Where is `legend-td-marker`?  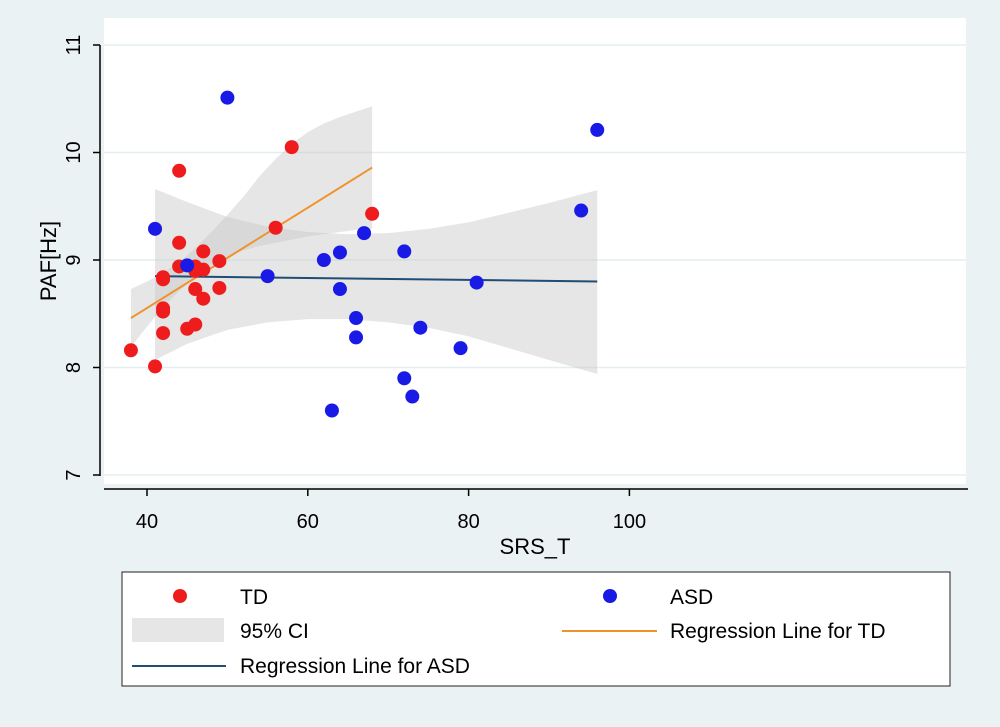
legend-td-marker is located at coordinates (180, 596).